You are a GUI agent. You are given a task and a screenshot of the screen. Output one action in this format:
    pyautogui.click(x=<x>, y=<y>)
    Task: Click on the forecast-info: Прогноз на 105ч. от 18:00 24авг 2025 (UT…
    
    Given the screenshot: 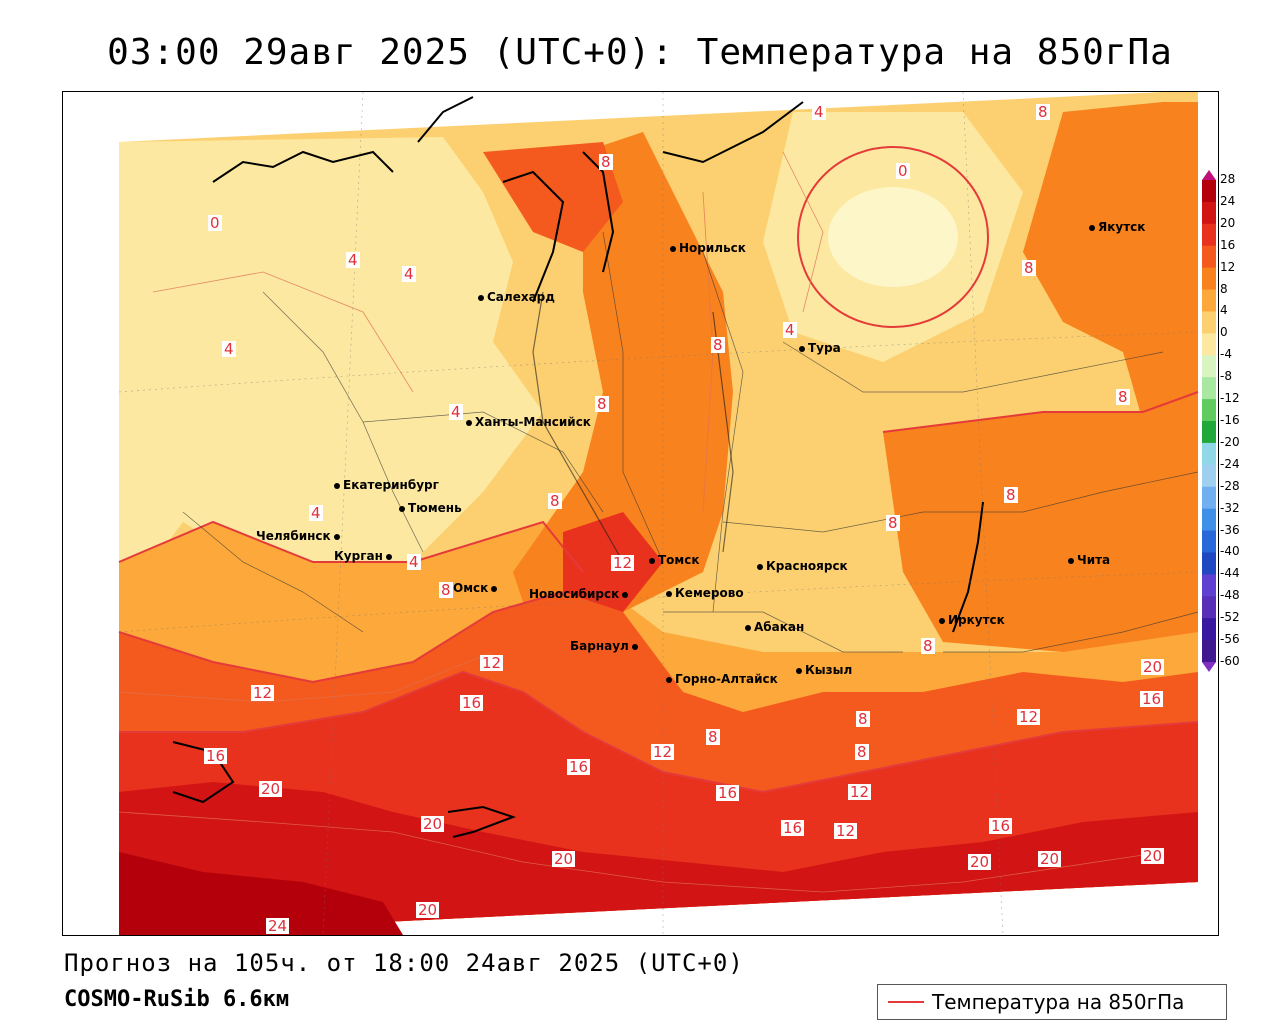 What is the action you would take?
    pyautogui.click(x=404, y=963)
    